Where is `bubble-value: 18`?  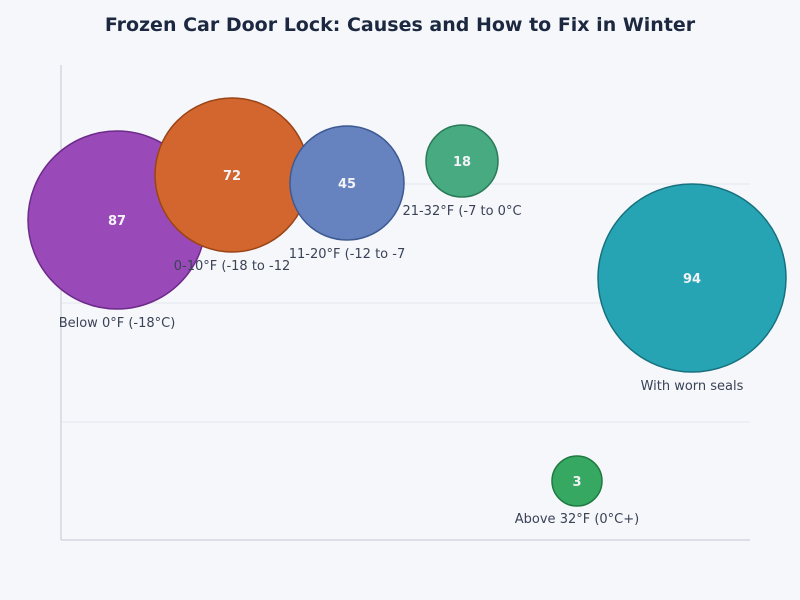 bubble-value: 18 is located at coordinates (462, 162).